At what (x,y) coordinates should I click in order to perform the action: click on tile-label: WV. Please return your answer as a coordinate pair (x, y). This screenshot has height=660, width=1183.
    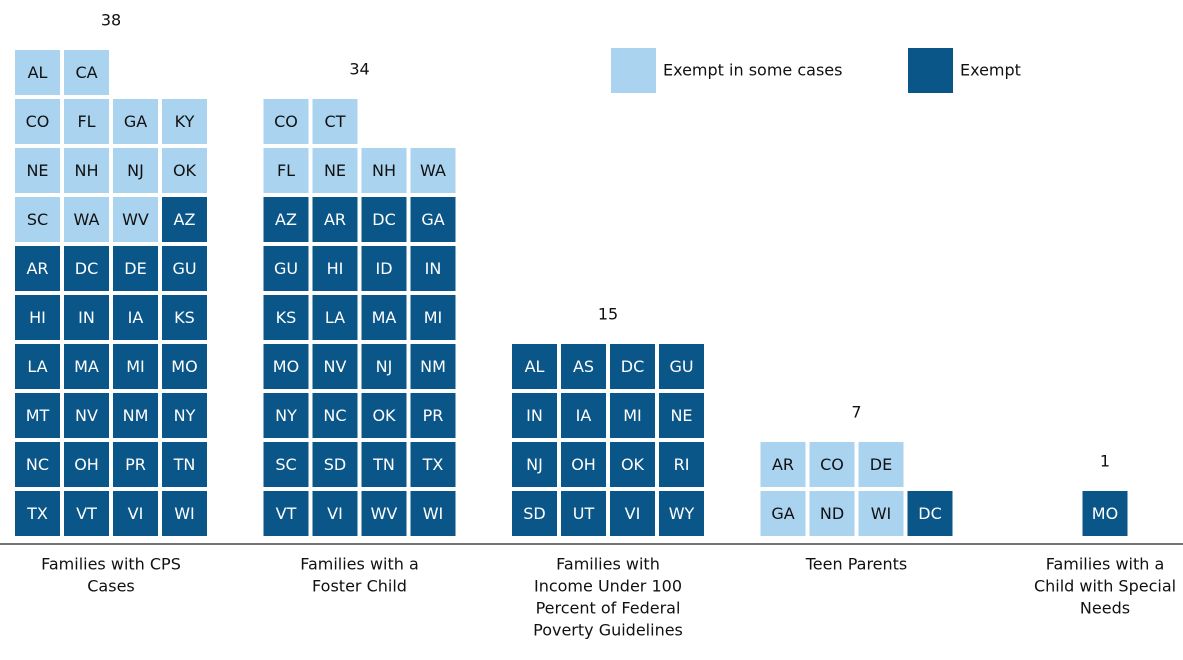
    Looking at the image, I should click on (135, 219).